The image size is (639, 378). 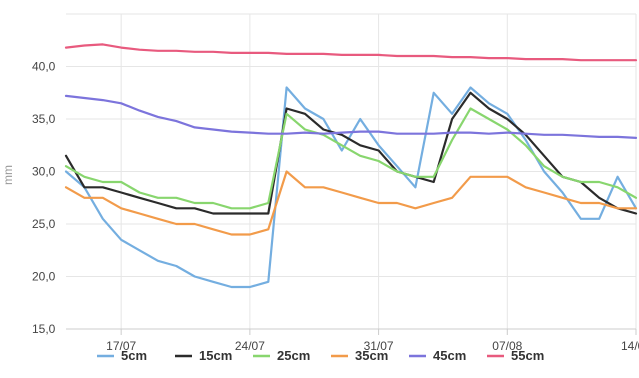 I want to click on series-line-55cm, so click(x=351, y=52).